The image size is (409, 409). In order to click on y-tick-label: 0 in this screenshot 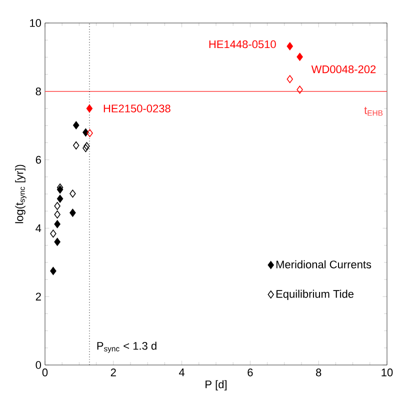, I will do `click(39, 365)`.